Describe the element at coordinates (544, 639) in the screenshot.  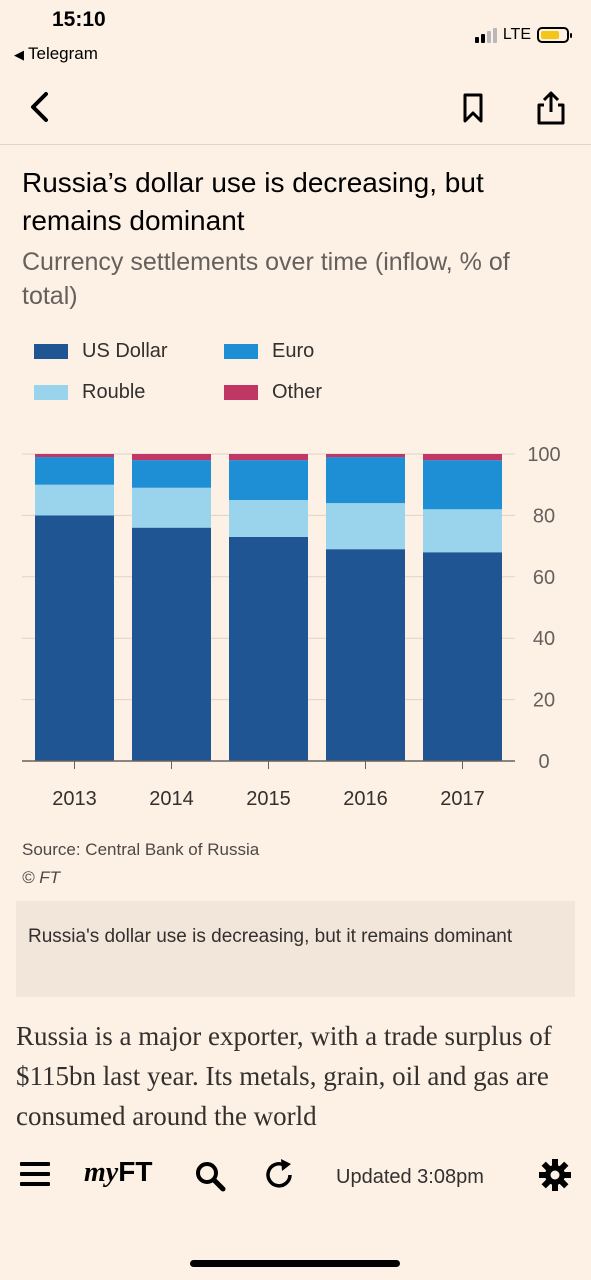
I see `y-tick-label: 40` at that location.